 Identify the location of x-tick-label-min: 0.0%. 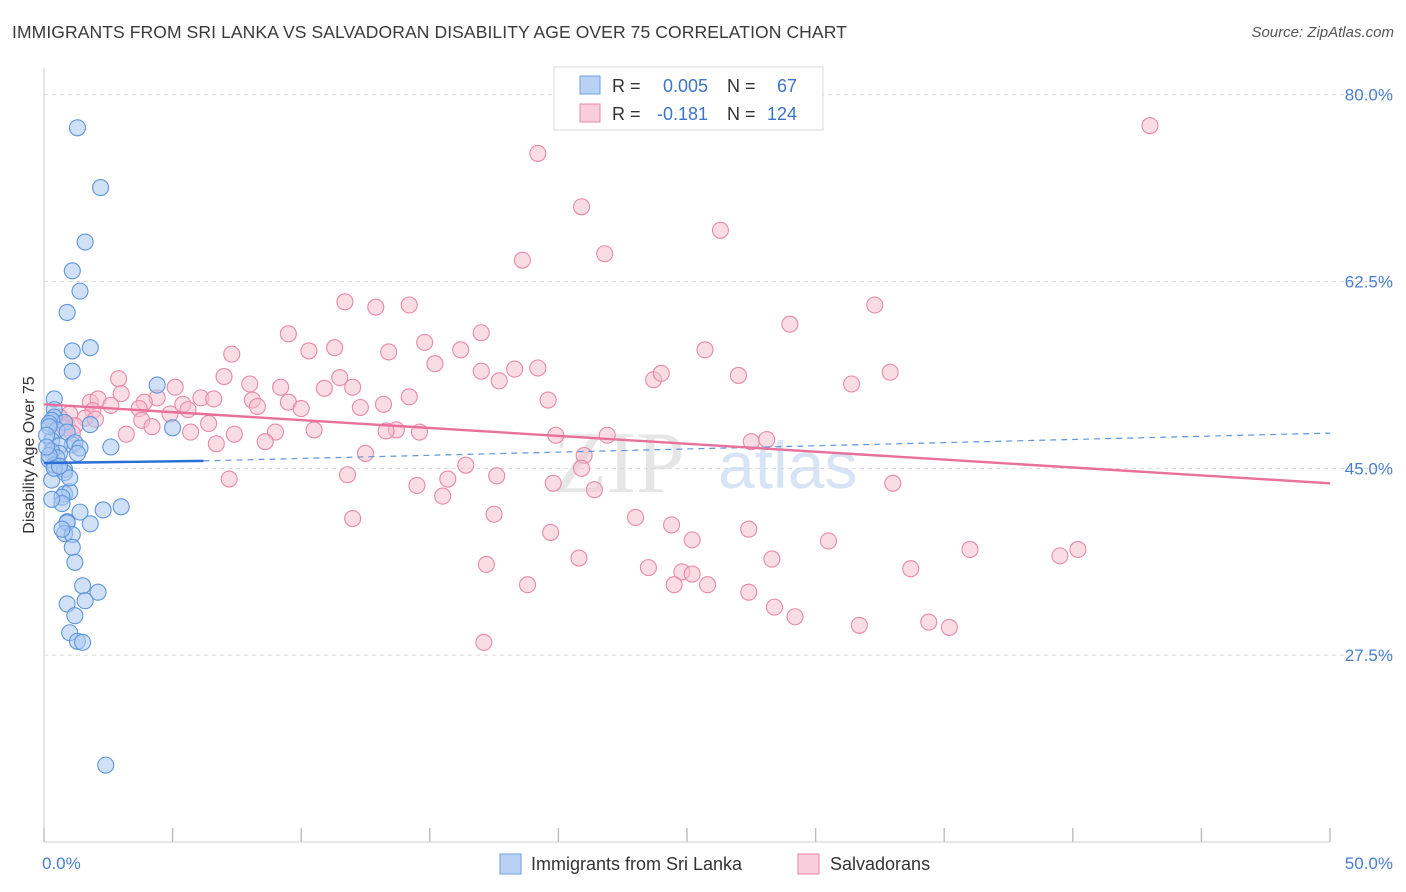
(61, 863).